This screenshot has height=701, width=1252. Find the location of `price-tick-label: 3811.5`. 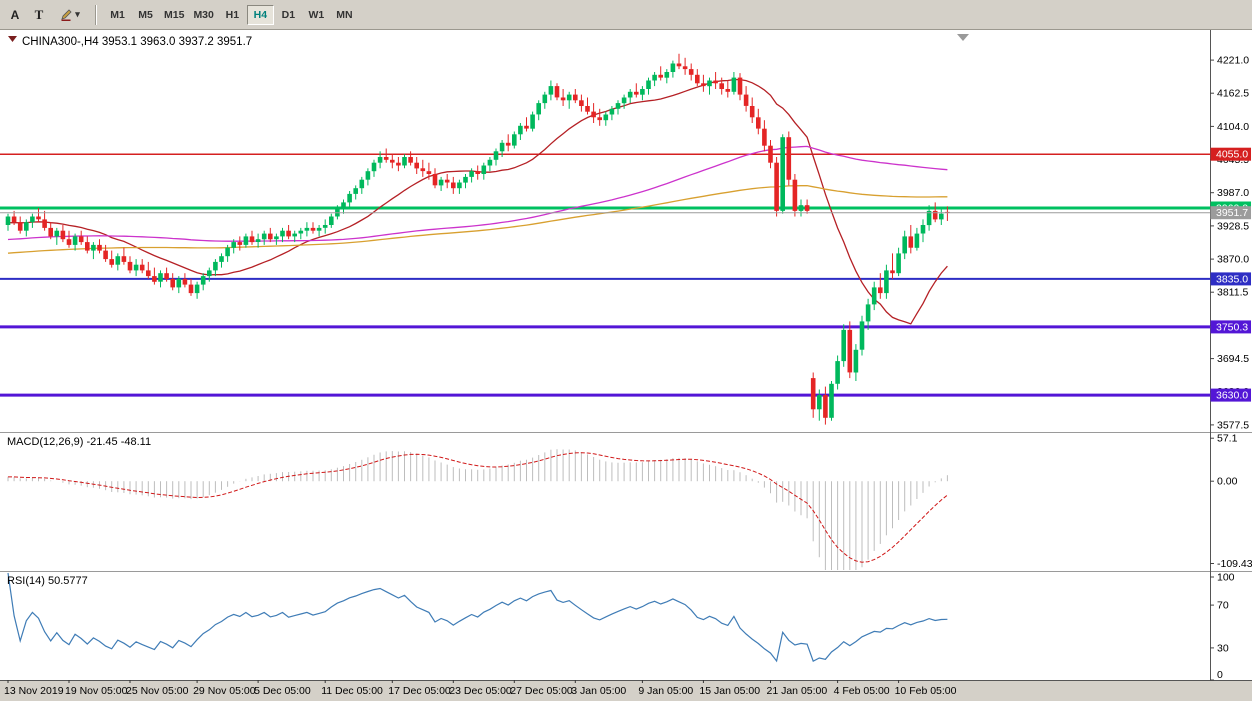

price-tick-label: 3811.5 is located at coordinates (1232, 293).